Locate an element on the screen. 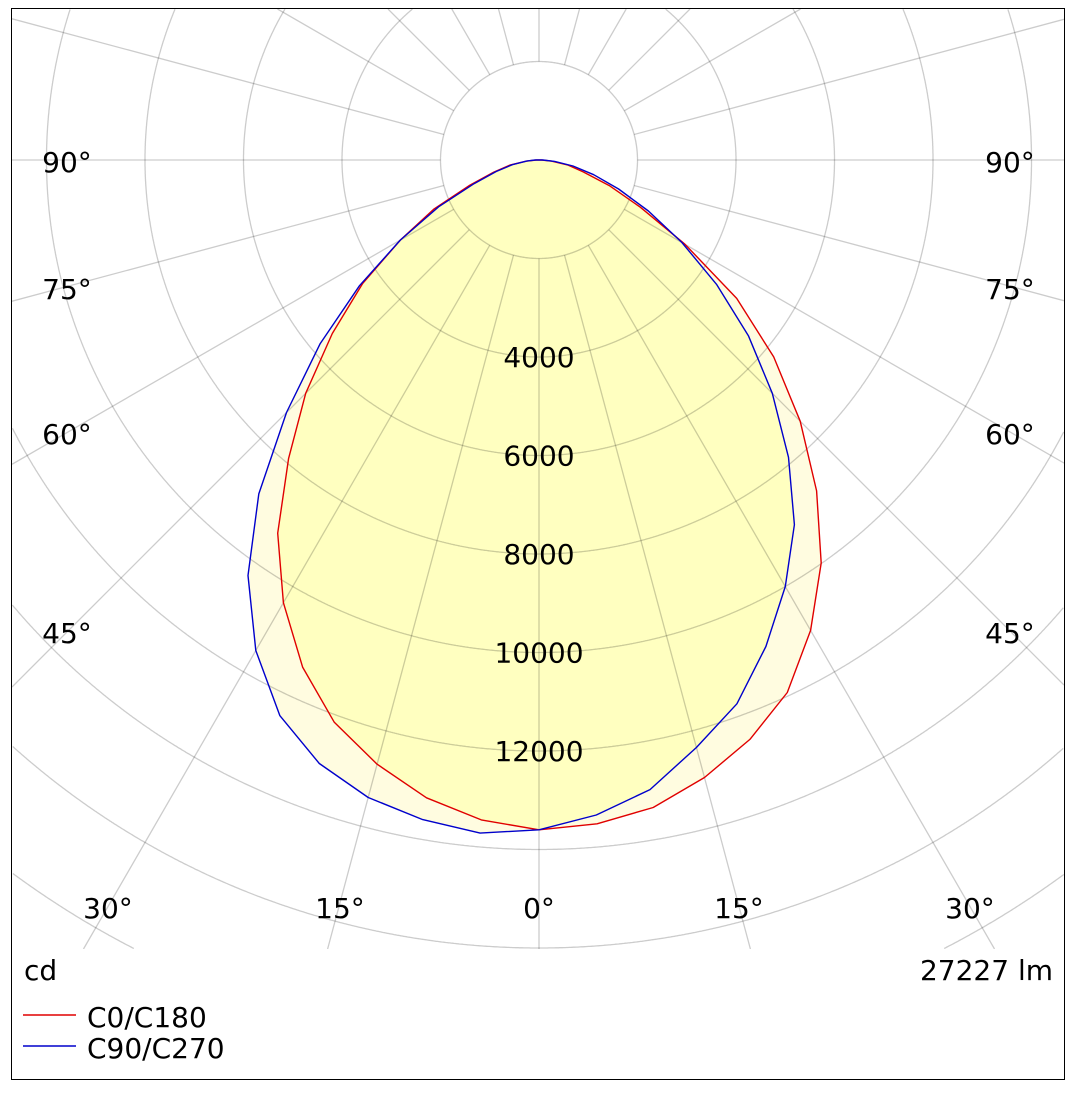  angle-label-left-45: 45° is located at coordinates (67, 633).